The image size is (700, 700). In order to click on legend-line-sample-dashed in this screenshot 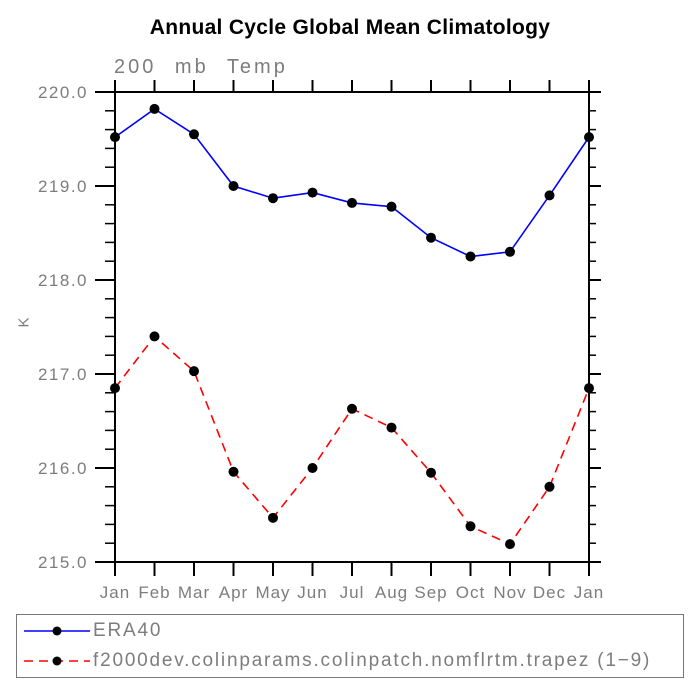, I will do `click(57, 661)`.